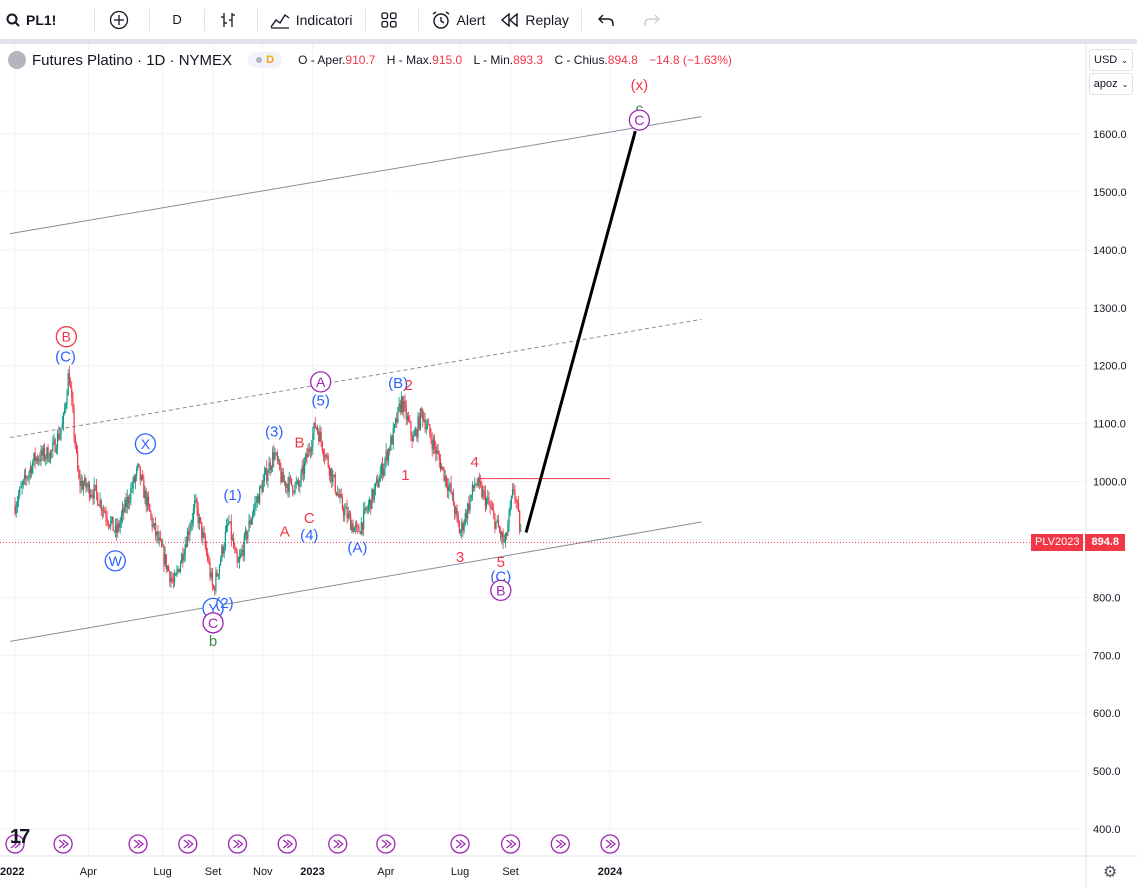 The height and width of the screenshot is (887, 1137). What do you see at coordinates (475, 462) in the screenshot?
I see `wave-label: 4` at bounding box center [475, 462].